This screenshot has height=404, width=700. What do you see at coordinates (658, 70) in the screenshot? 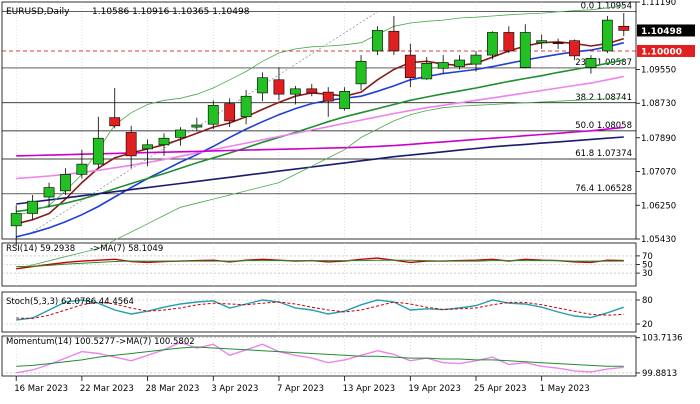
I see `y-tick-label: 1.09550` at bounding box center [658, 70].